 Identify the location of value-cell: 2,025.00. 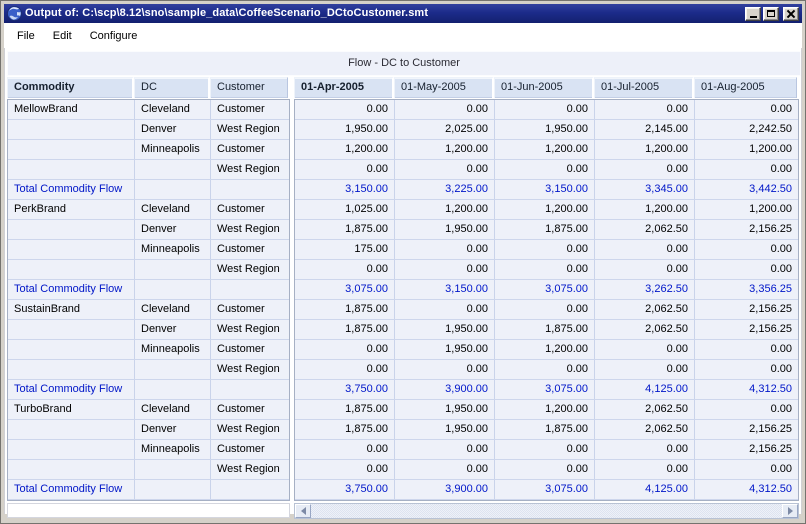
(445, 129).